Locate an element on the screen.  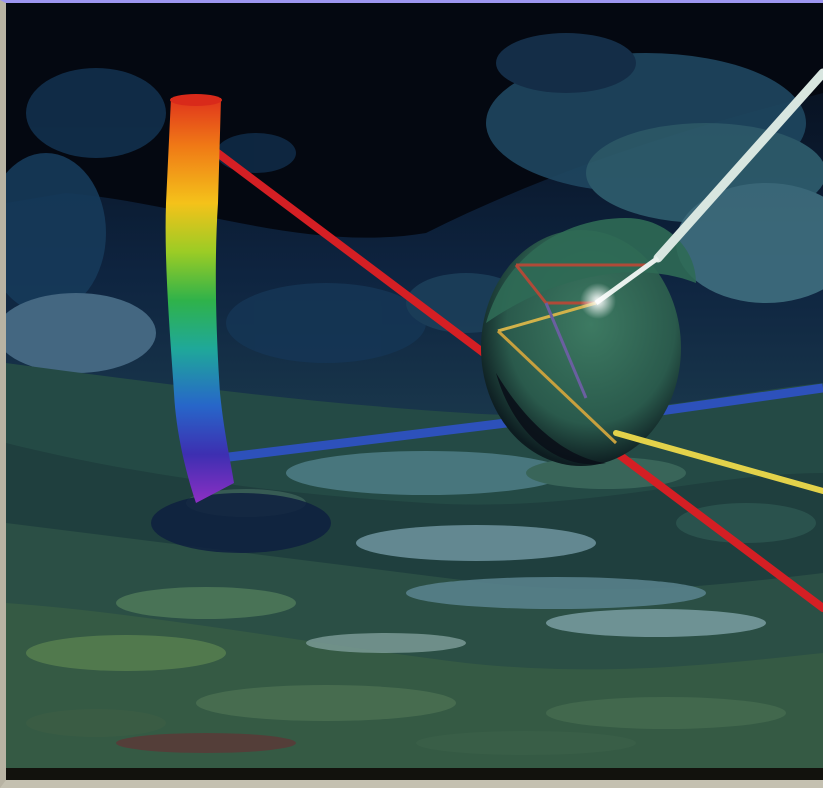
spectrum-bar-top is located at coordinates (196, 100).